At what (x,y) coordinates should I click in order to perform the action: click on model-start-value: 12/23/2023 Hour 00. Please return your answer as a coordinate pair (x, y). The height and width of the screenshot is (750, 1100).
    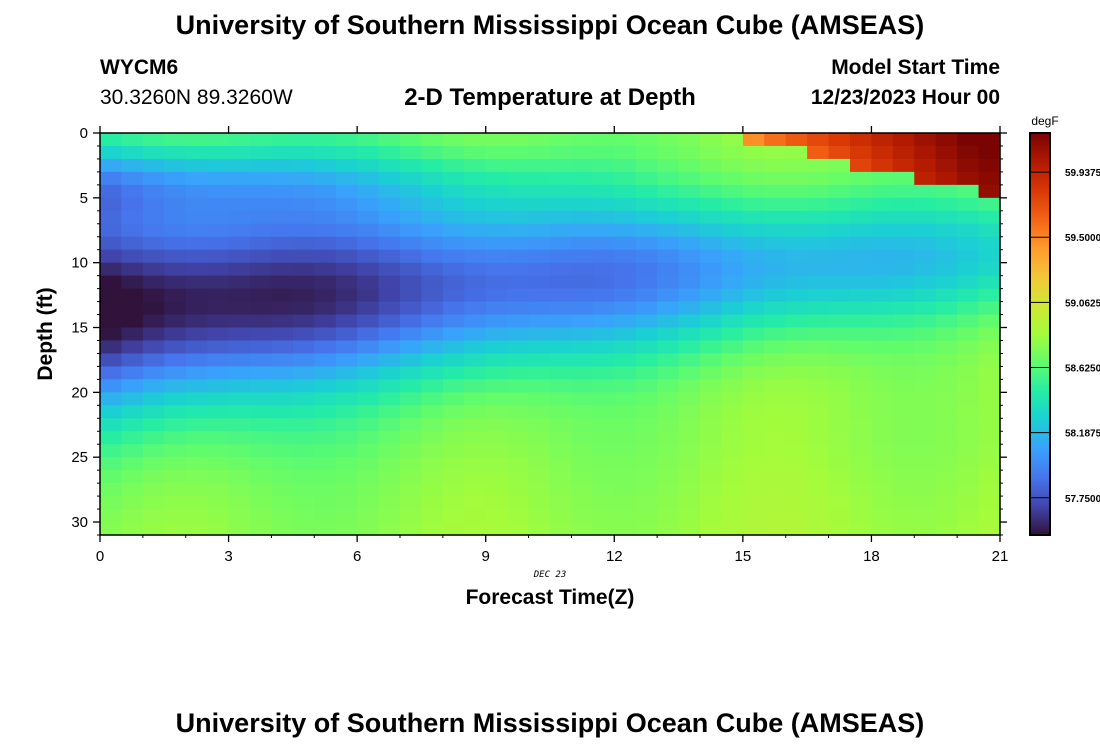
    Looking at the image, I should click on (905, 97).